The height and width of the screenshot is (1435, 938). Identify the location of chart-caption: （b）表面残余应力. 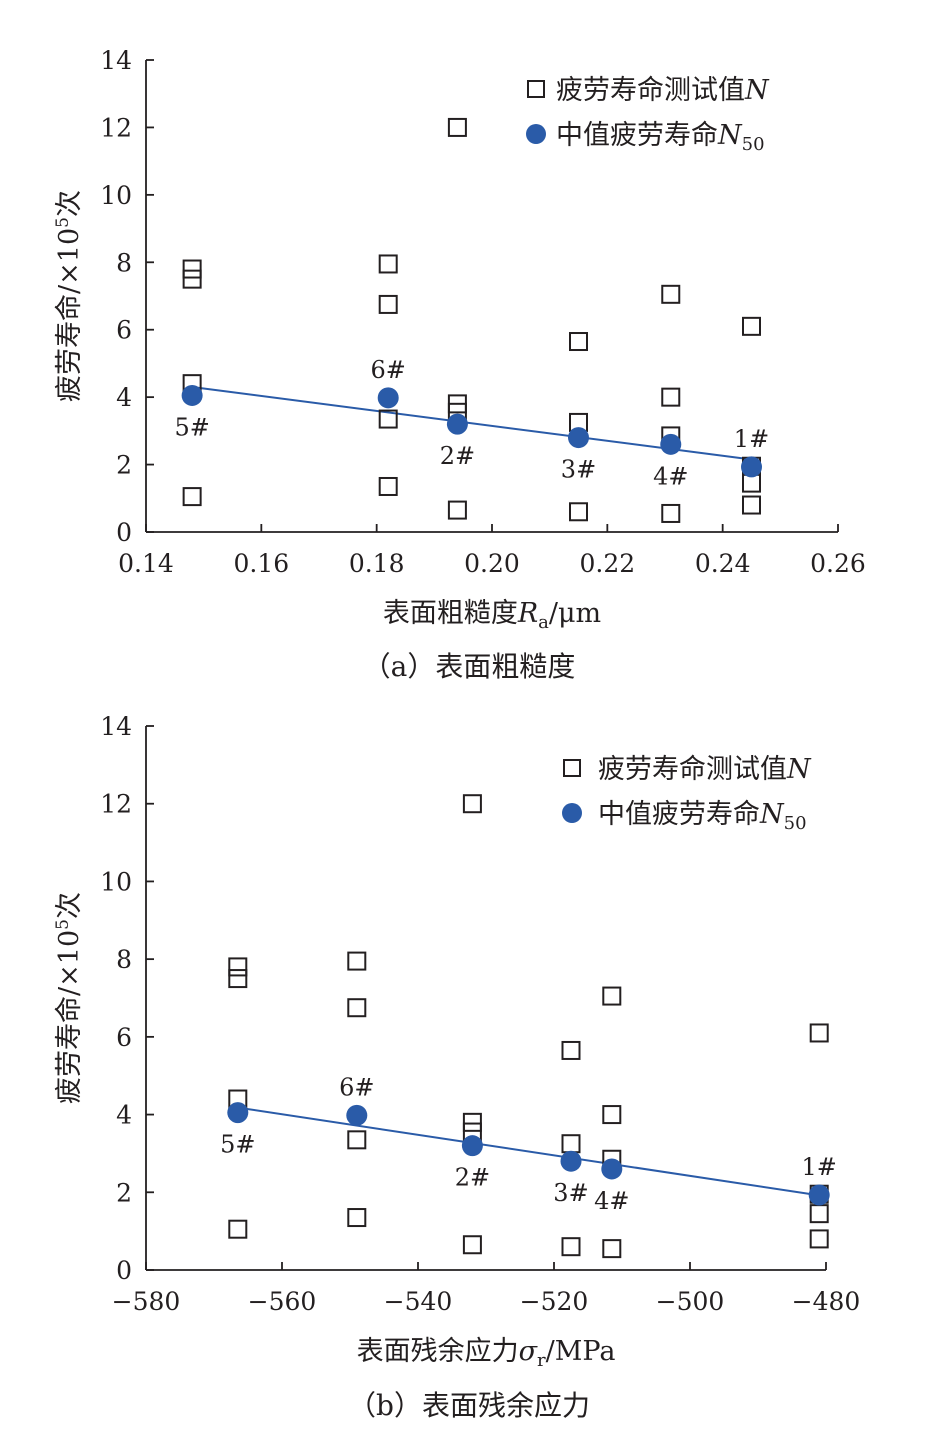
(469, 1405).